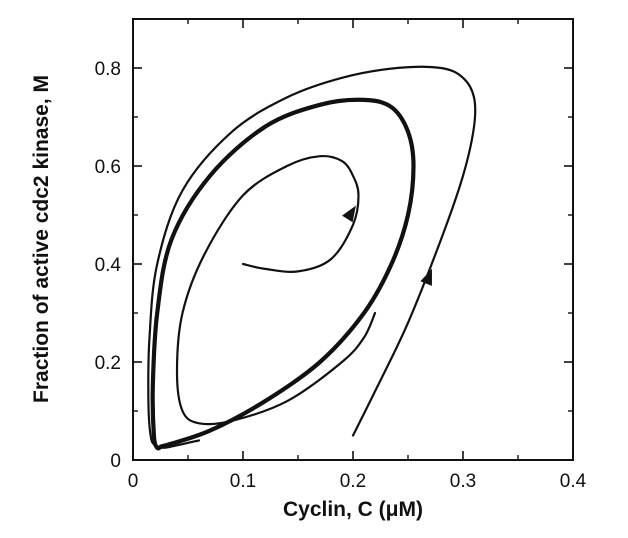 The image size is (628, 538). I want to click on y-tick-label: 0.4, so click(108, 265).